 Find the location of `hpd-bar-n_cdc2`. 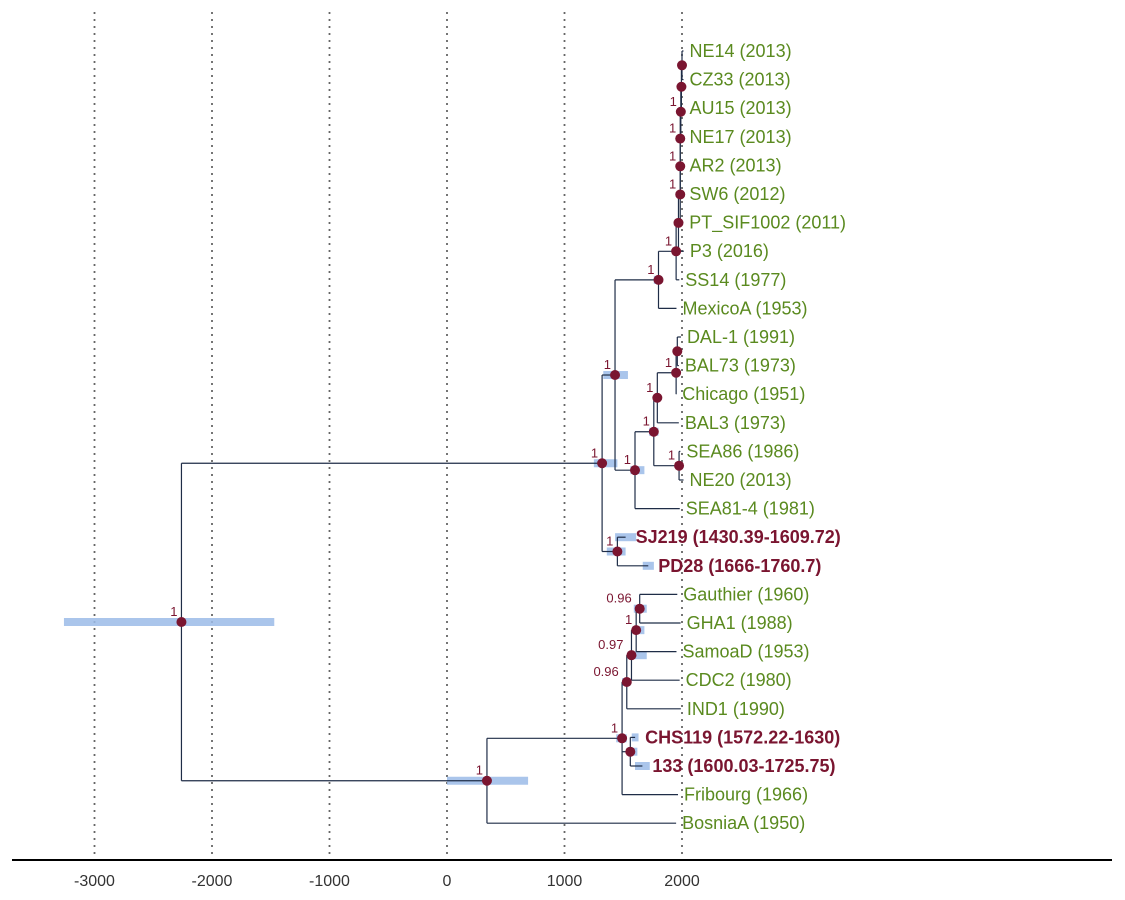

hpd-bar-n_cdc2 is located at coordinates (637, 655).